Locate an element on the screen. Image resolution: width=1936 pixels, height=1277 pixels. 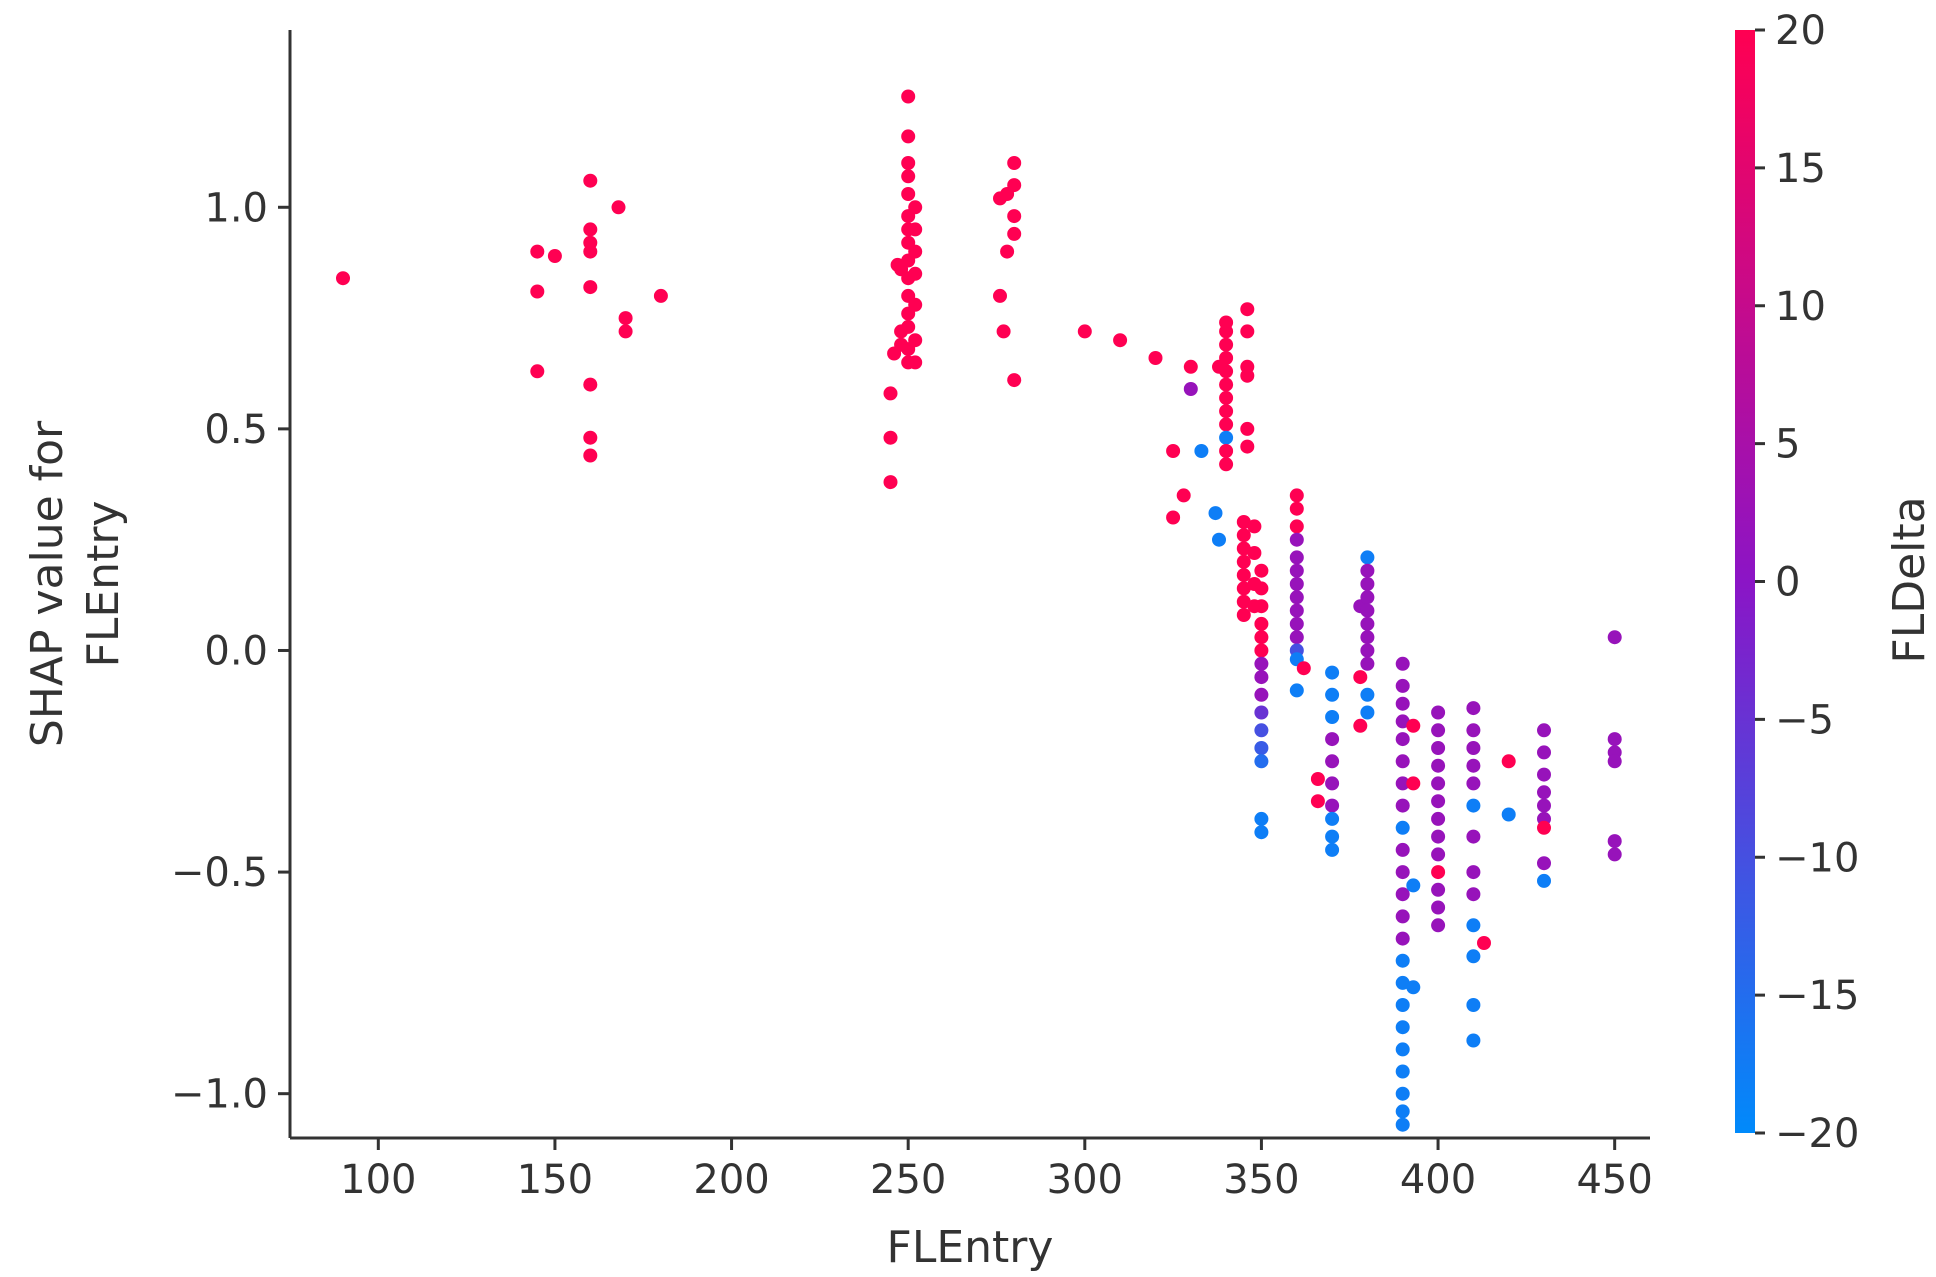
x-tick-label: 300 is located at coordinates (1085, 1180).